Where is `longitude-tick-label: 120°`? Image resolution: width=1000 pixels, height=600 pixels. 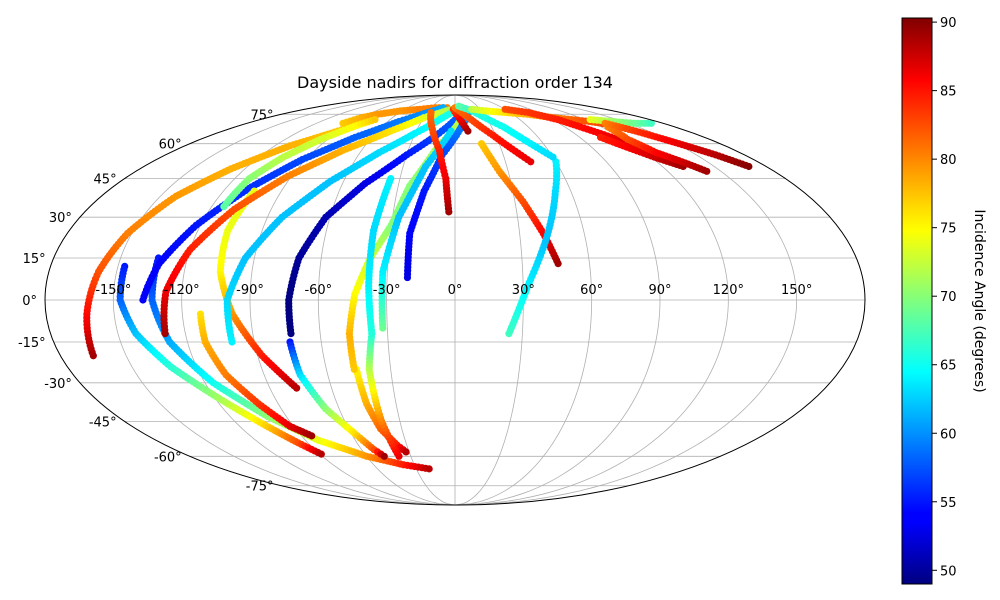
longitude-tick-label: 120° is located at coordinates (728, 290).